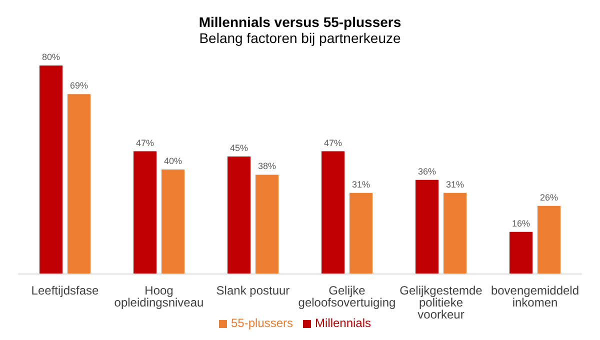 This screenshot has height=340, width=600. What do you see at coordinates (343, 323) in the screenshot?
I see `legend-label: Millennials` at bounding box center [343, 323].